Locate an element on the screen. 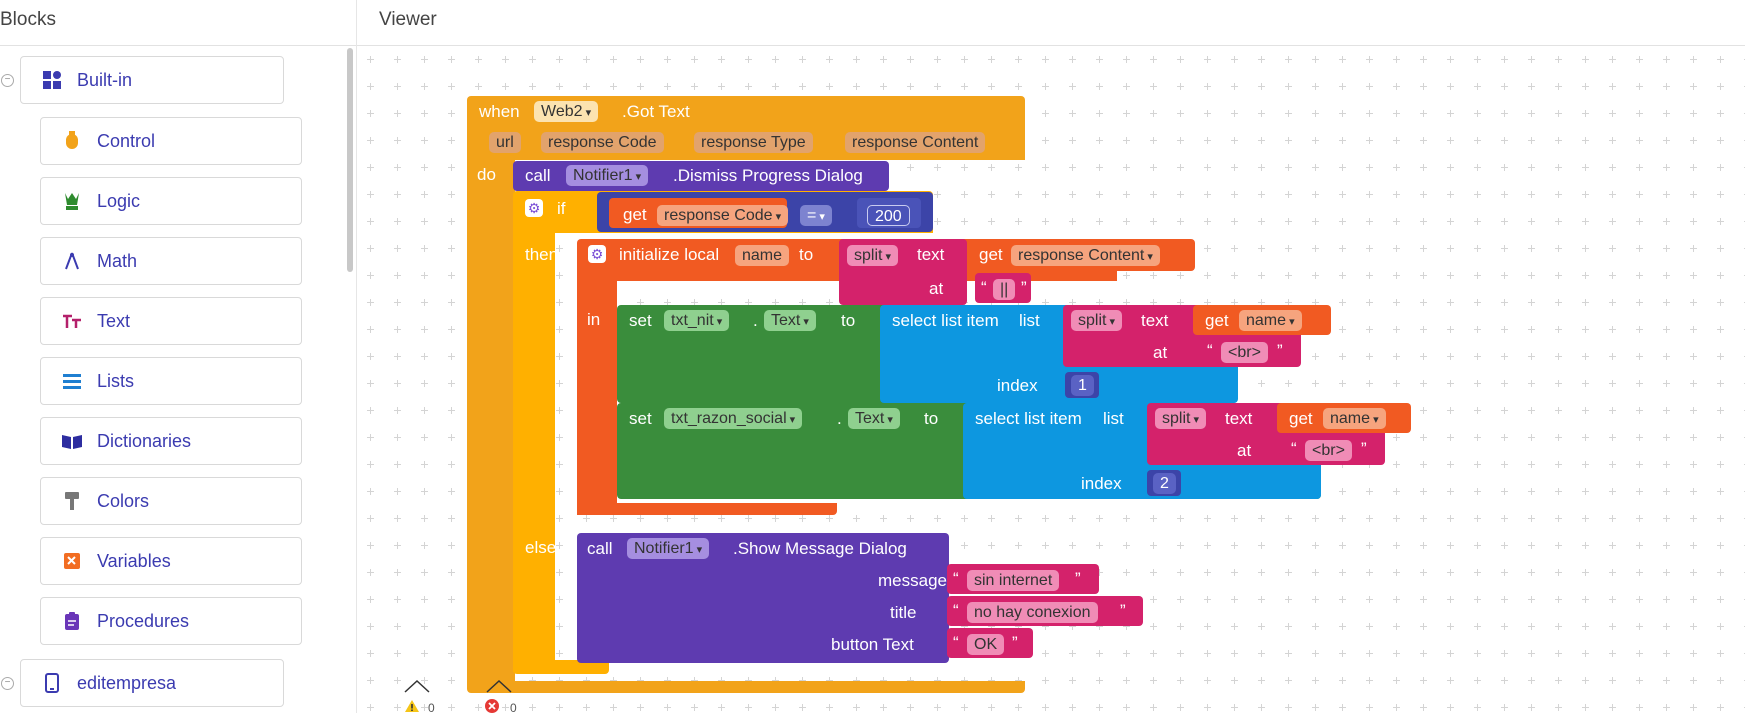 Image resolution: width=1745 pixels, height=713 pixels. builtin-icon is located at coordinates (52, 80).